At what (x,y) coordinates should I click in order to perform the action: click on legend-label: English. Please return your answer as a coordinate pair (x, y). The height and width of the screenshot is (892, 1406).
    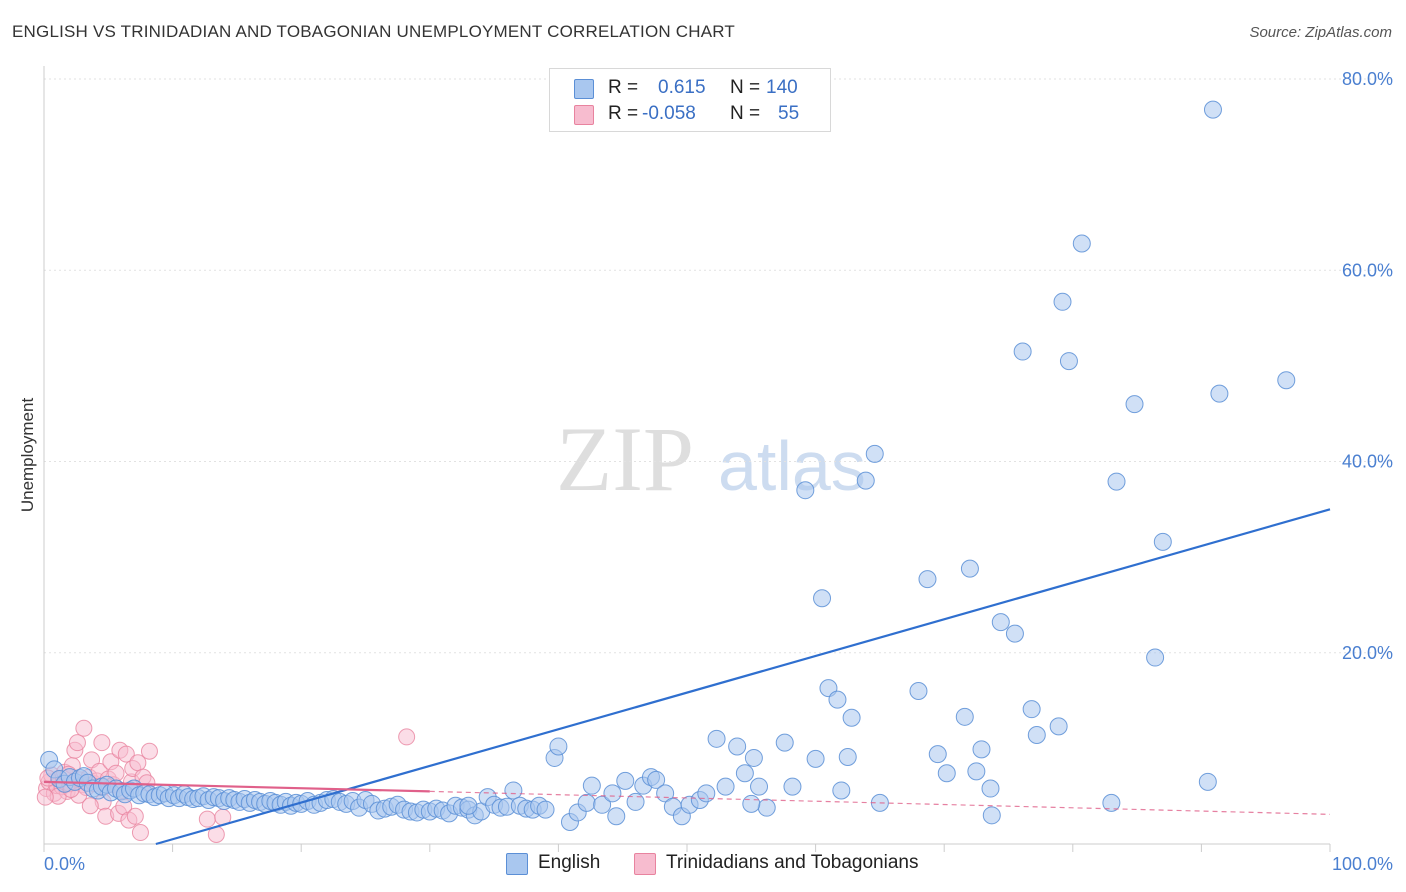
    Looking at the image, I should click on (569, 862).